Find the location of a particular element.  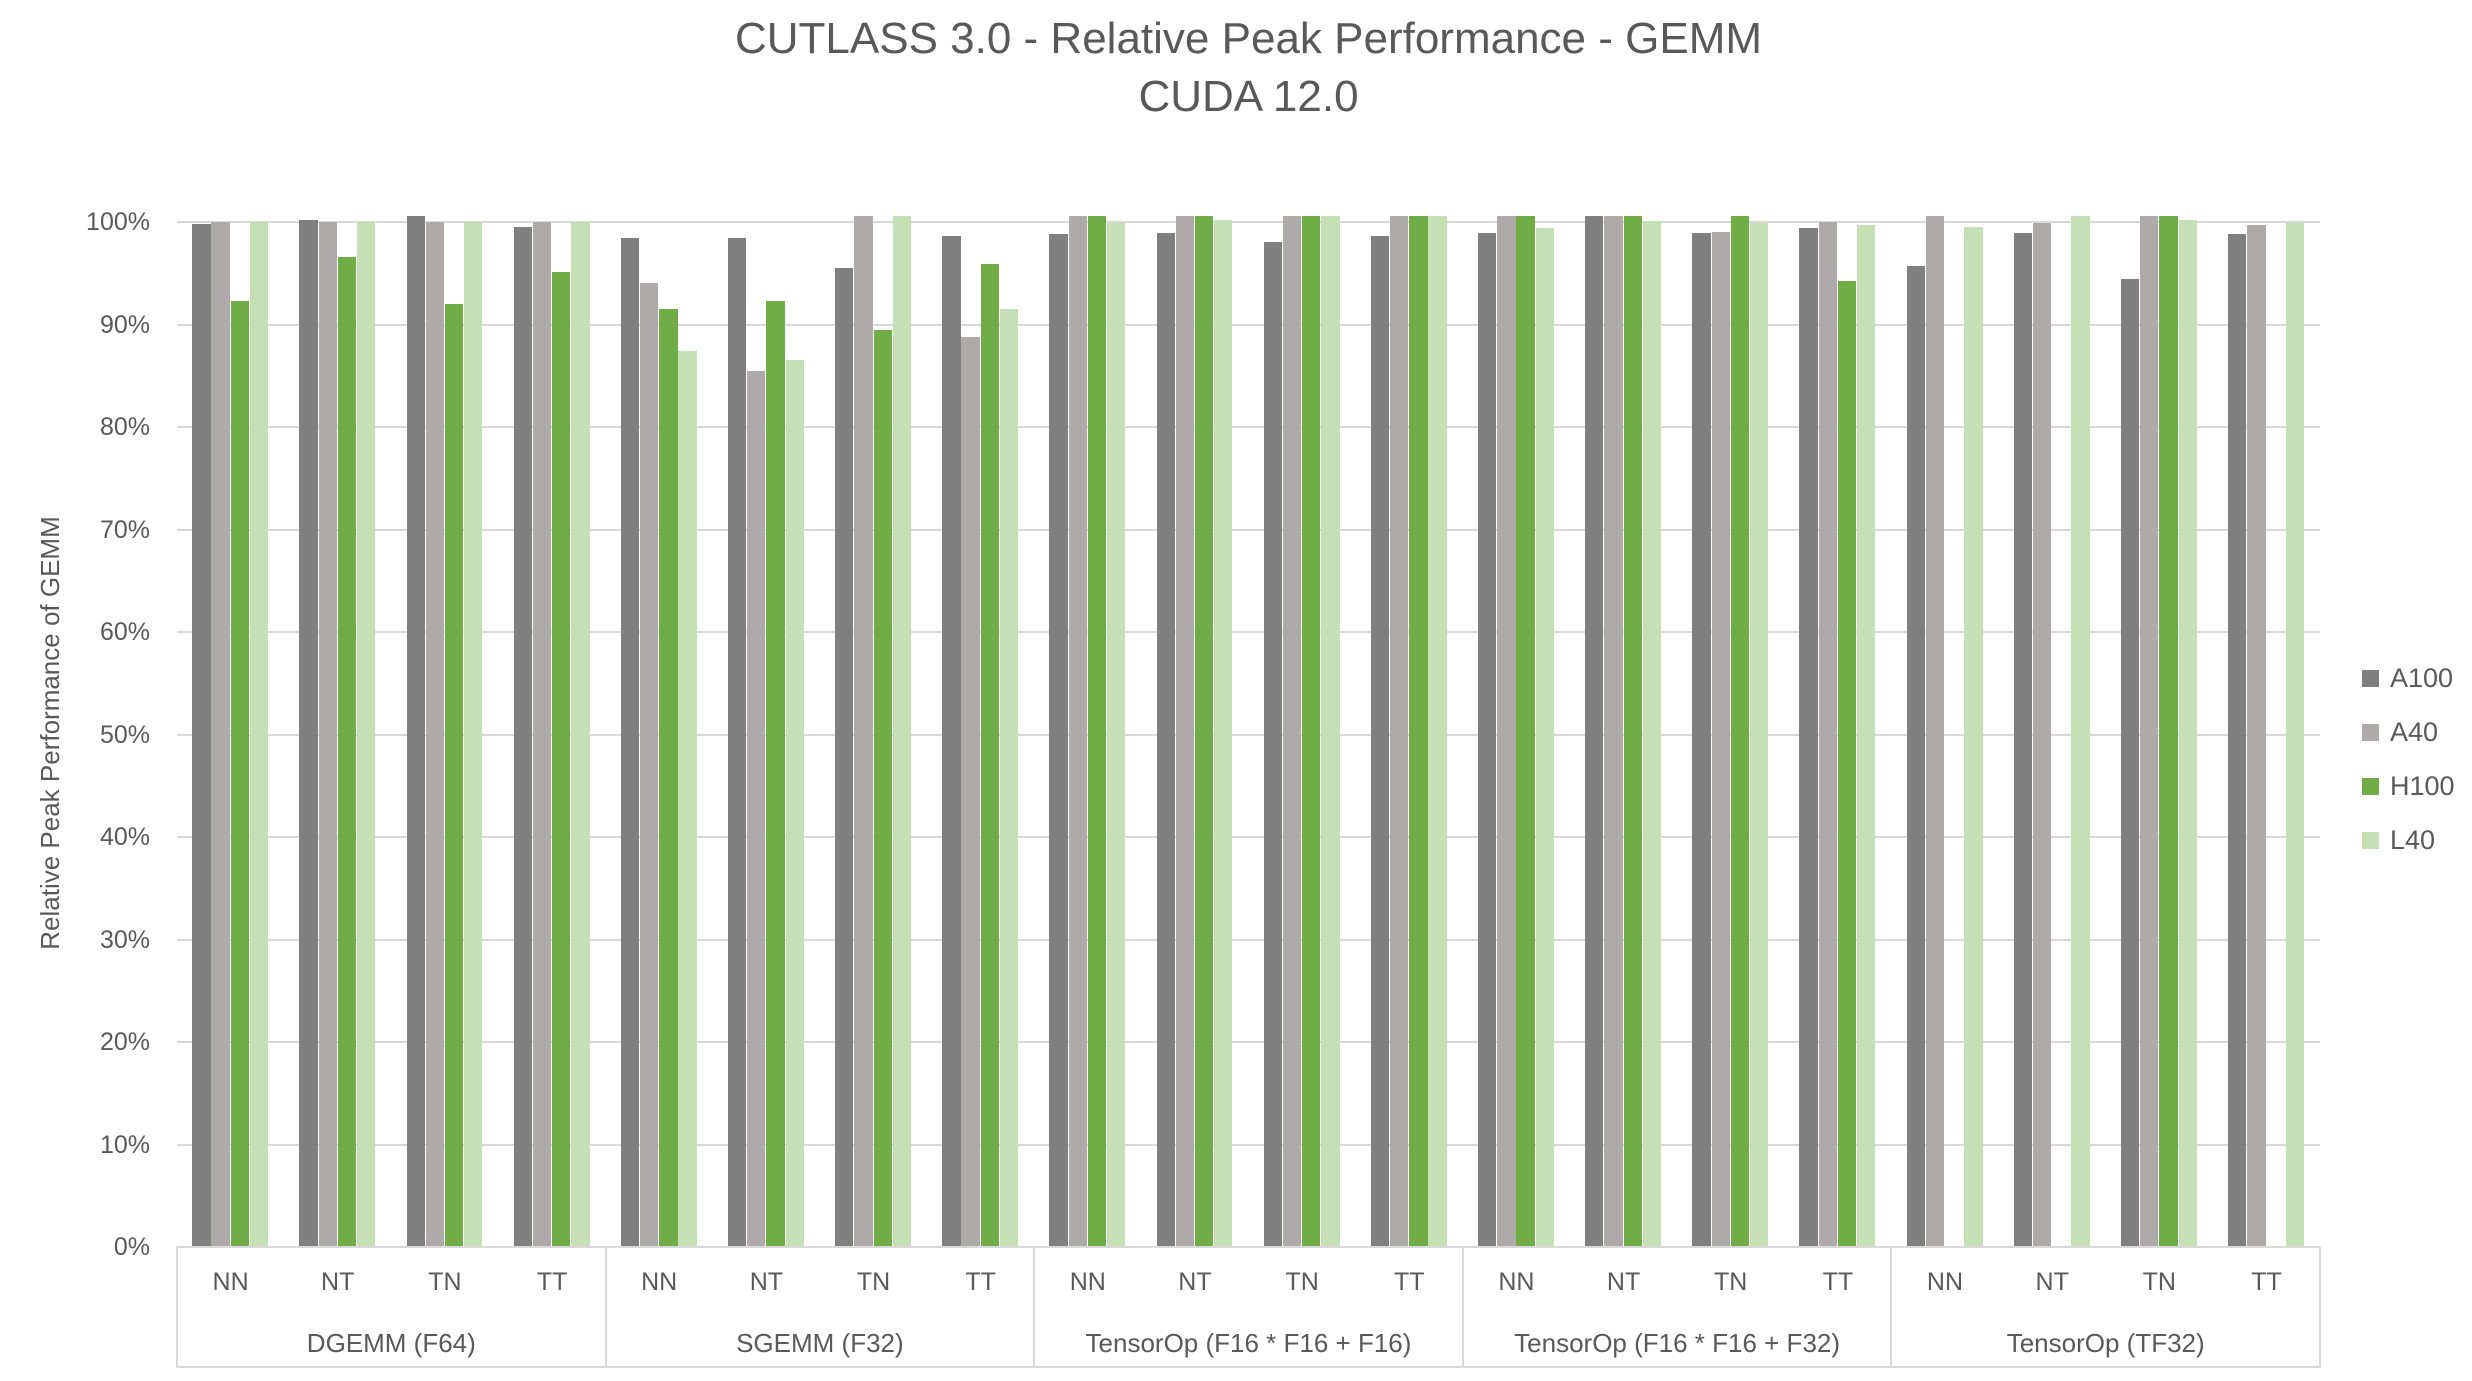

bar-a40-tensorop-tf32-nn is located at coordinates (1935, 731).